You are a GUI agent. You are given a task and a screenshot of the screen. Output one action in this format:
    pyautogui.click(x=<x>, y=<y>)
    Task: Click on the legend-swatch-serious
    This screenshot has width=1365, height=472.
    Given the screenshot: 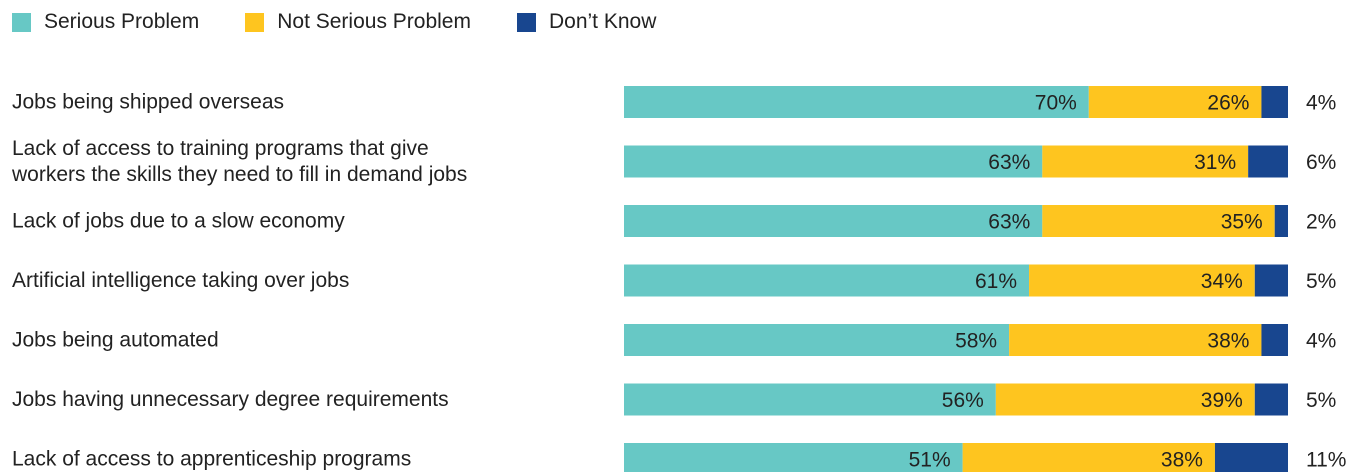 What is the action you would take?
    pyautogui.click(x=21, y=22)
    